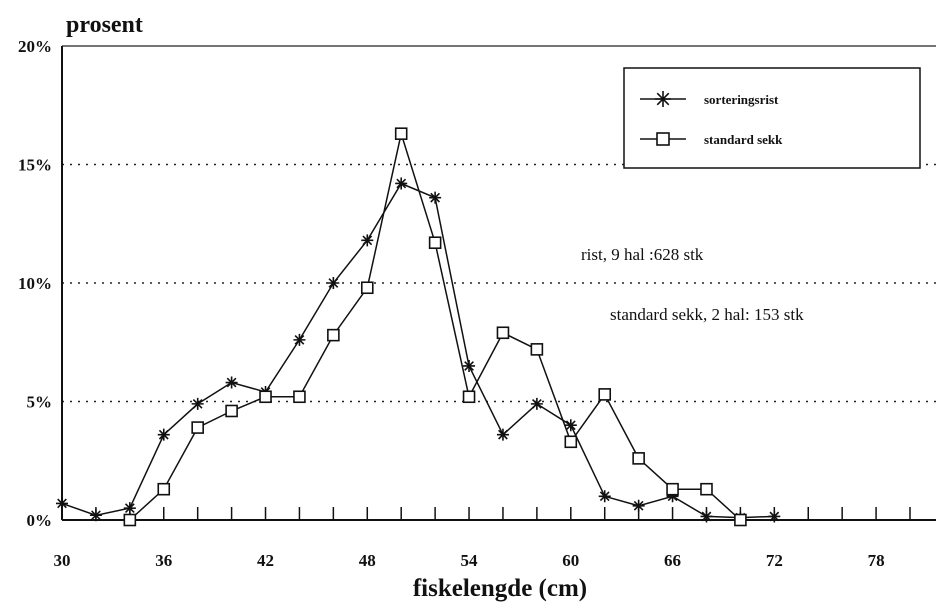 The width and height of the screenshot is (936, 609). Describe the element at coordinates (163, 560) in the screenshot. I see `x-tick-label: 36` at that location.